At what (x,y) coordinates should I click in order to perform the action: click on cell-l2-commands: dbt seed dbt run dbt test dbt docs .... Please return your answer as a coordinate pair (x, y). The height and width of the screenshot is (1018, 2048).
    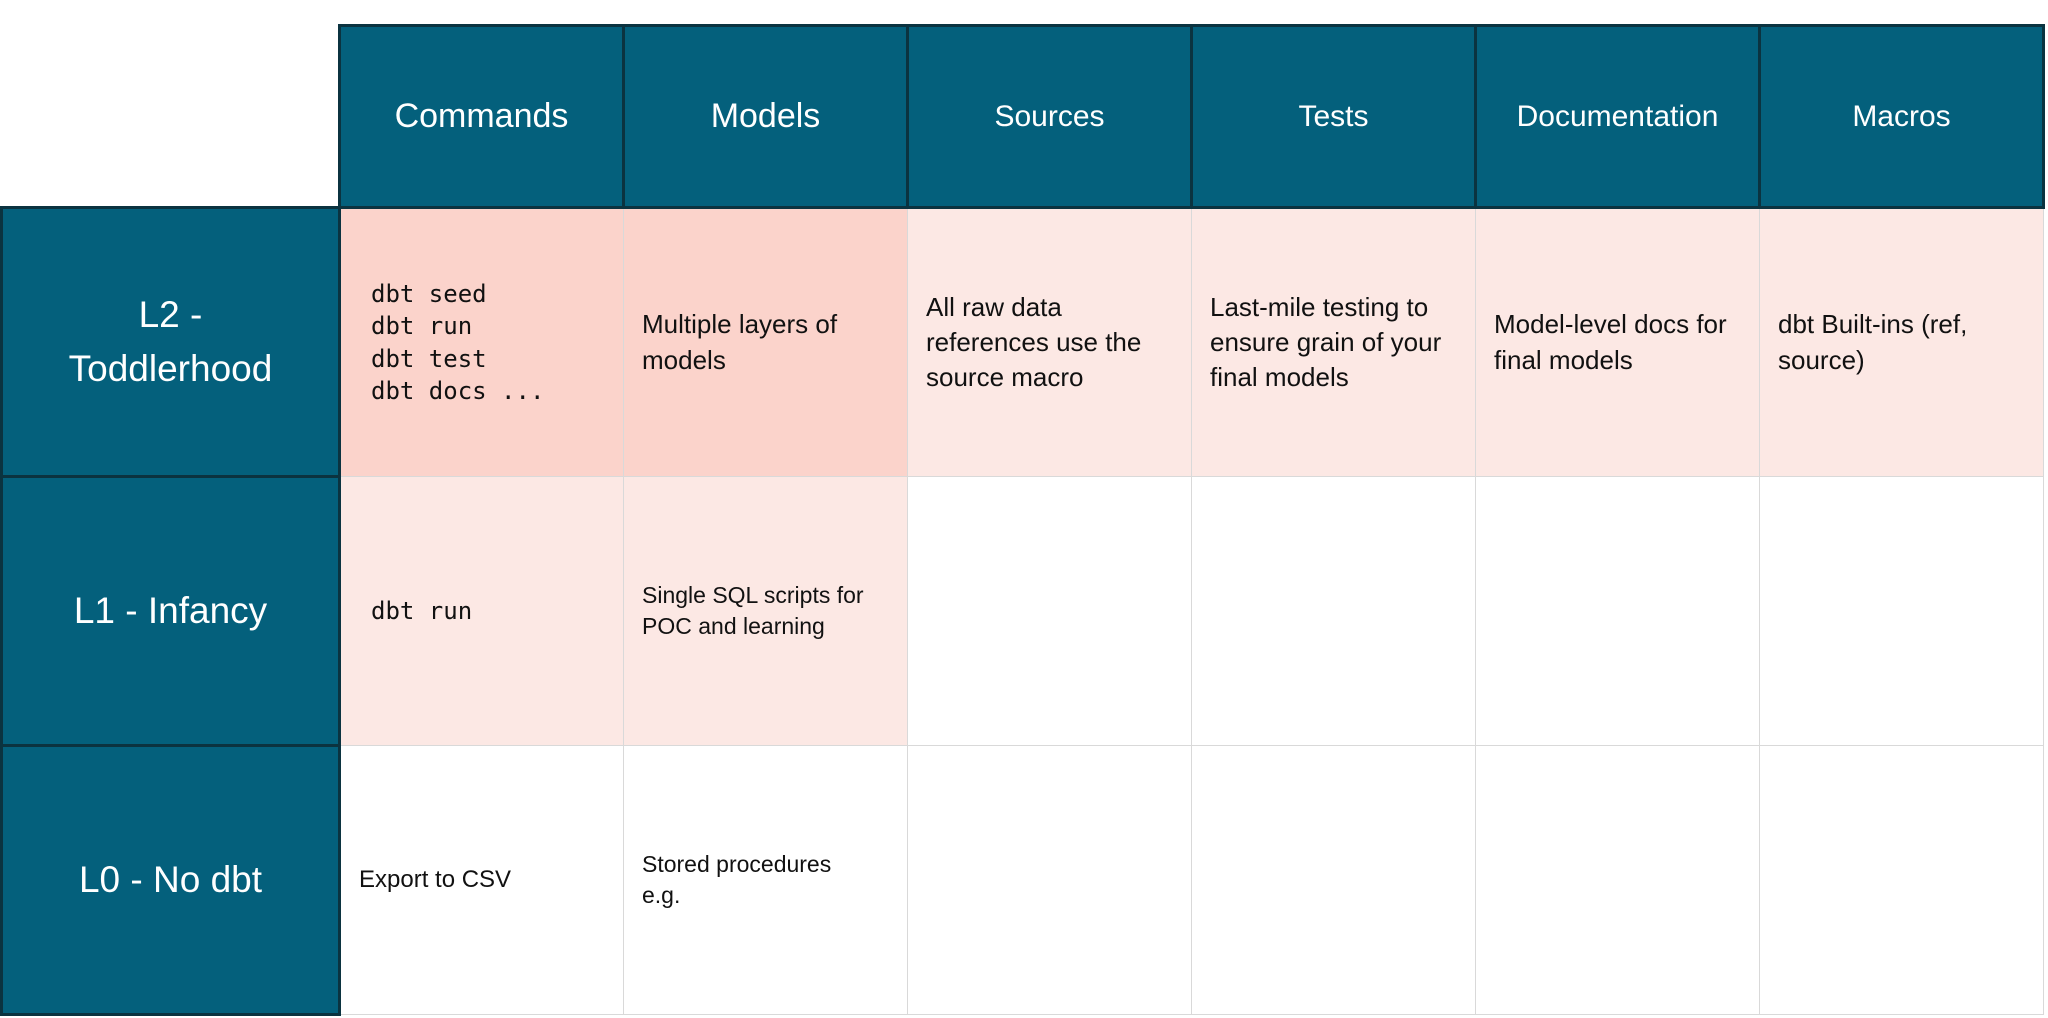
    Looking at the image, I should click on (481, 342).